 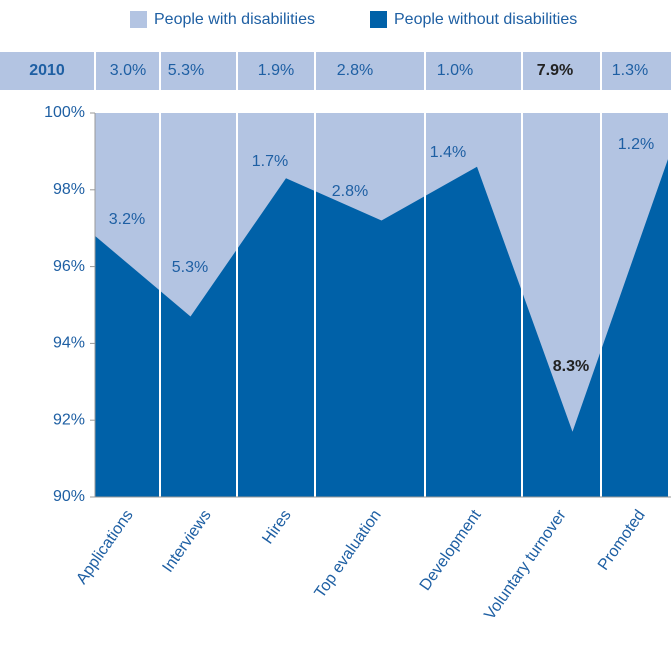 I want to click on x-tick-label: Voluntary turnover, so click(x=525, y=564).